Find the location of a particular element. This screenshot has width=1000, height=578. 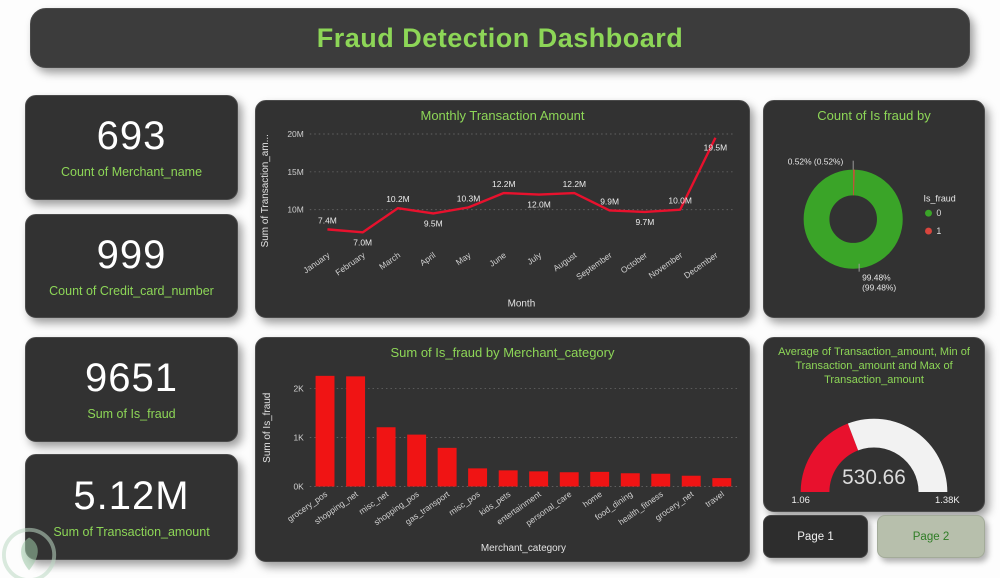

svg-text: 19.5M is located at coordinates (716, 148).